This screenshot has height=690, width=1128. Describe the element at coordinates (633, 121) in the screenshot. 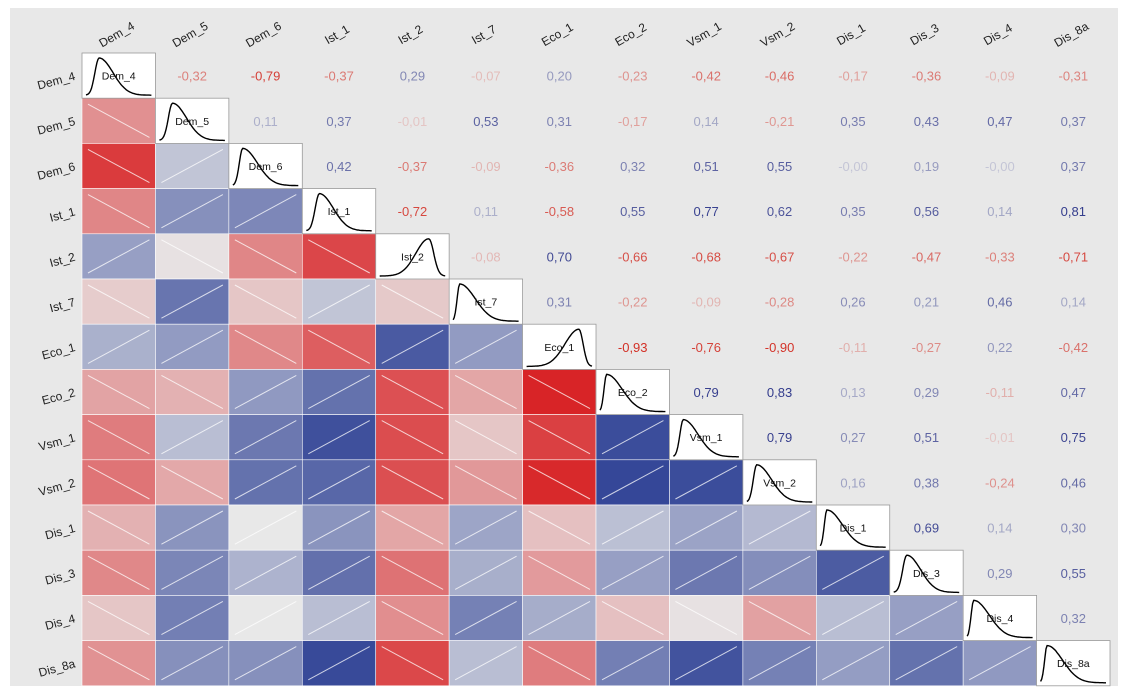

I see `correlation-value: -0,17` at that location.